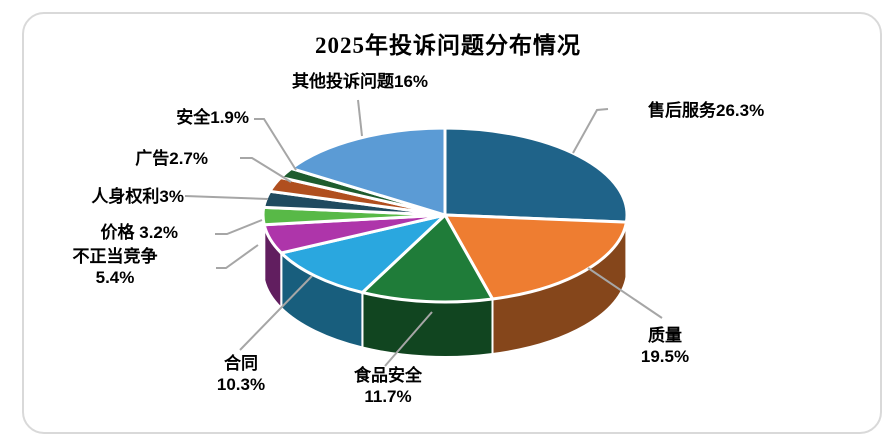  What do you see at coordinates (388, 386) in the screenshot?
I see `pie-label-2: 食品安全 11.7%` at bounding box center [388, 386].